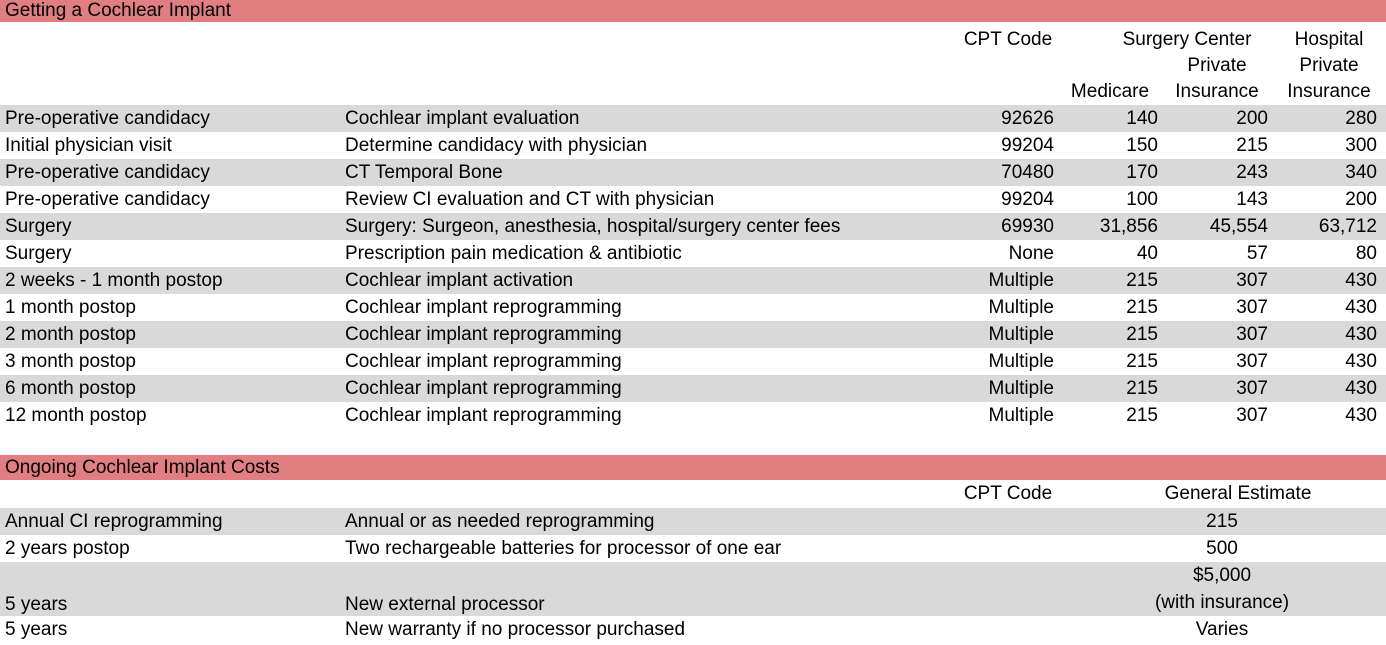 Image resolution: width=1386 pixels, height=645 pixels. I want to click on estimate-line-1: $5,000, so click(1222, 575).